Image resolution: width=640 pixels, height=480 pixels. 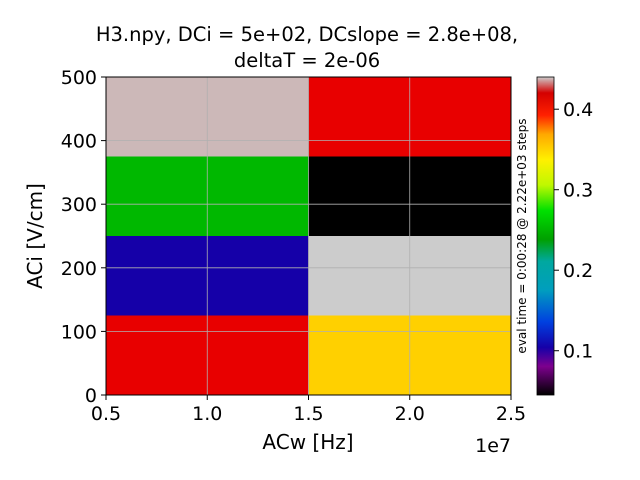 I want to click on y-tick-label: 400, so click(x=79, y=142).